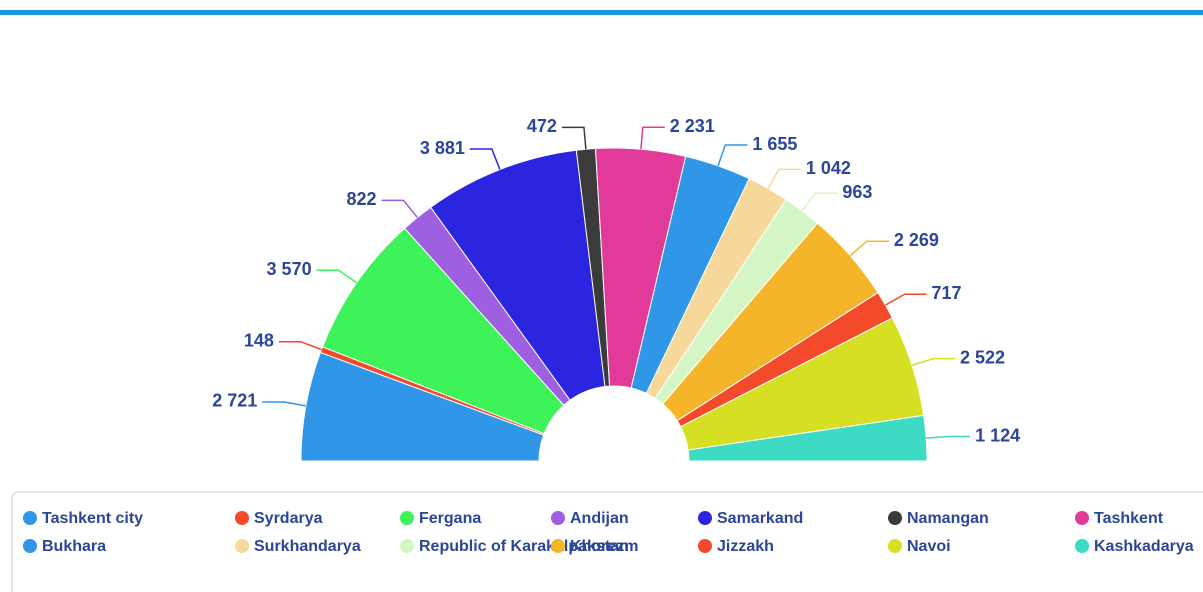 The image size is (1203, 592). Describe the element at coordinates (929, 546) in the screenshot. I see `legend-label: Navoi` at that location.